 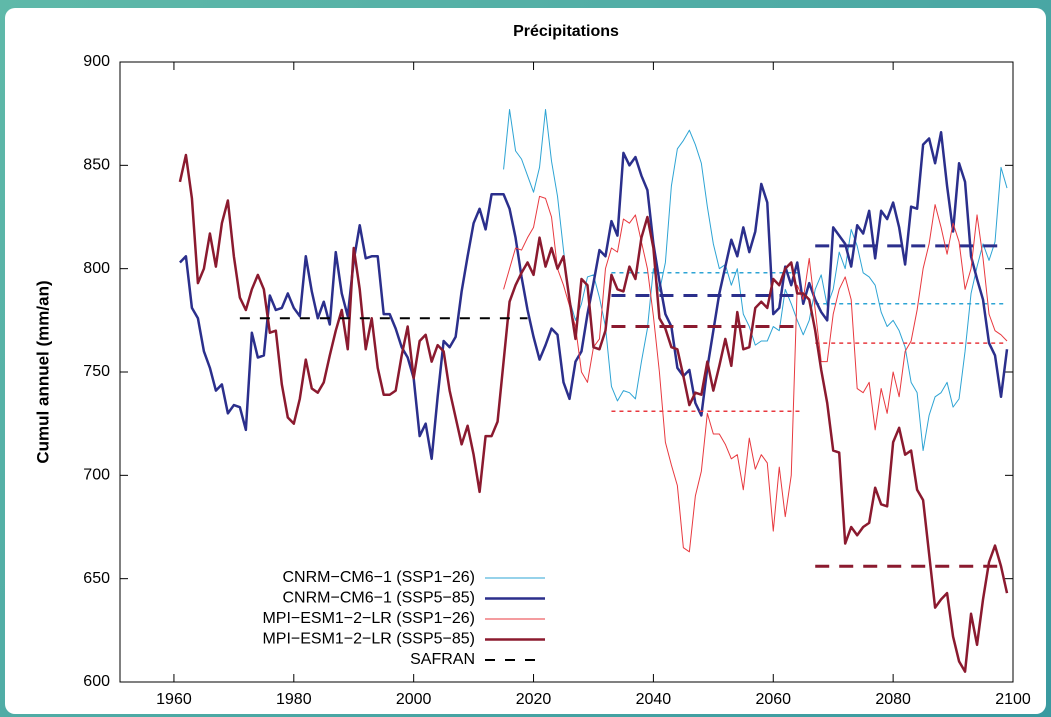 What do you see at coordinates (174, 699) in the screenshot?
I see `x-tick-label: 1960` at bounding box center [174, 699].